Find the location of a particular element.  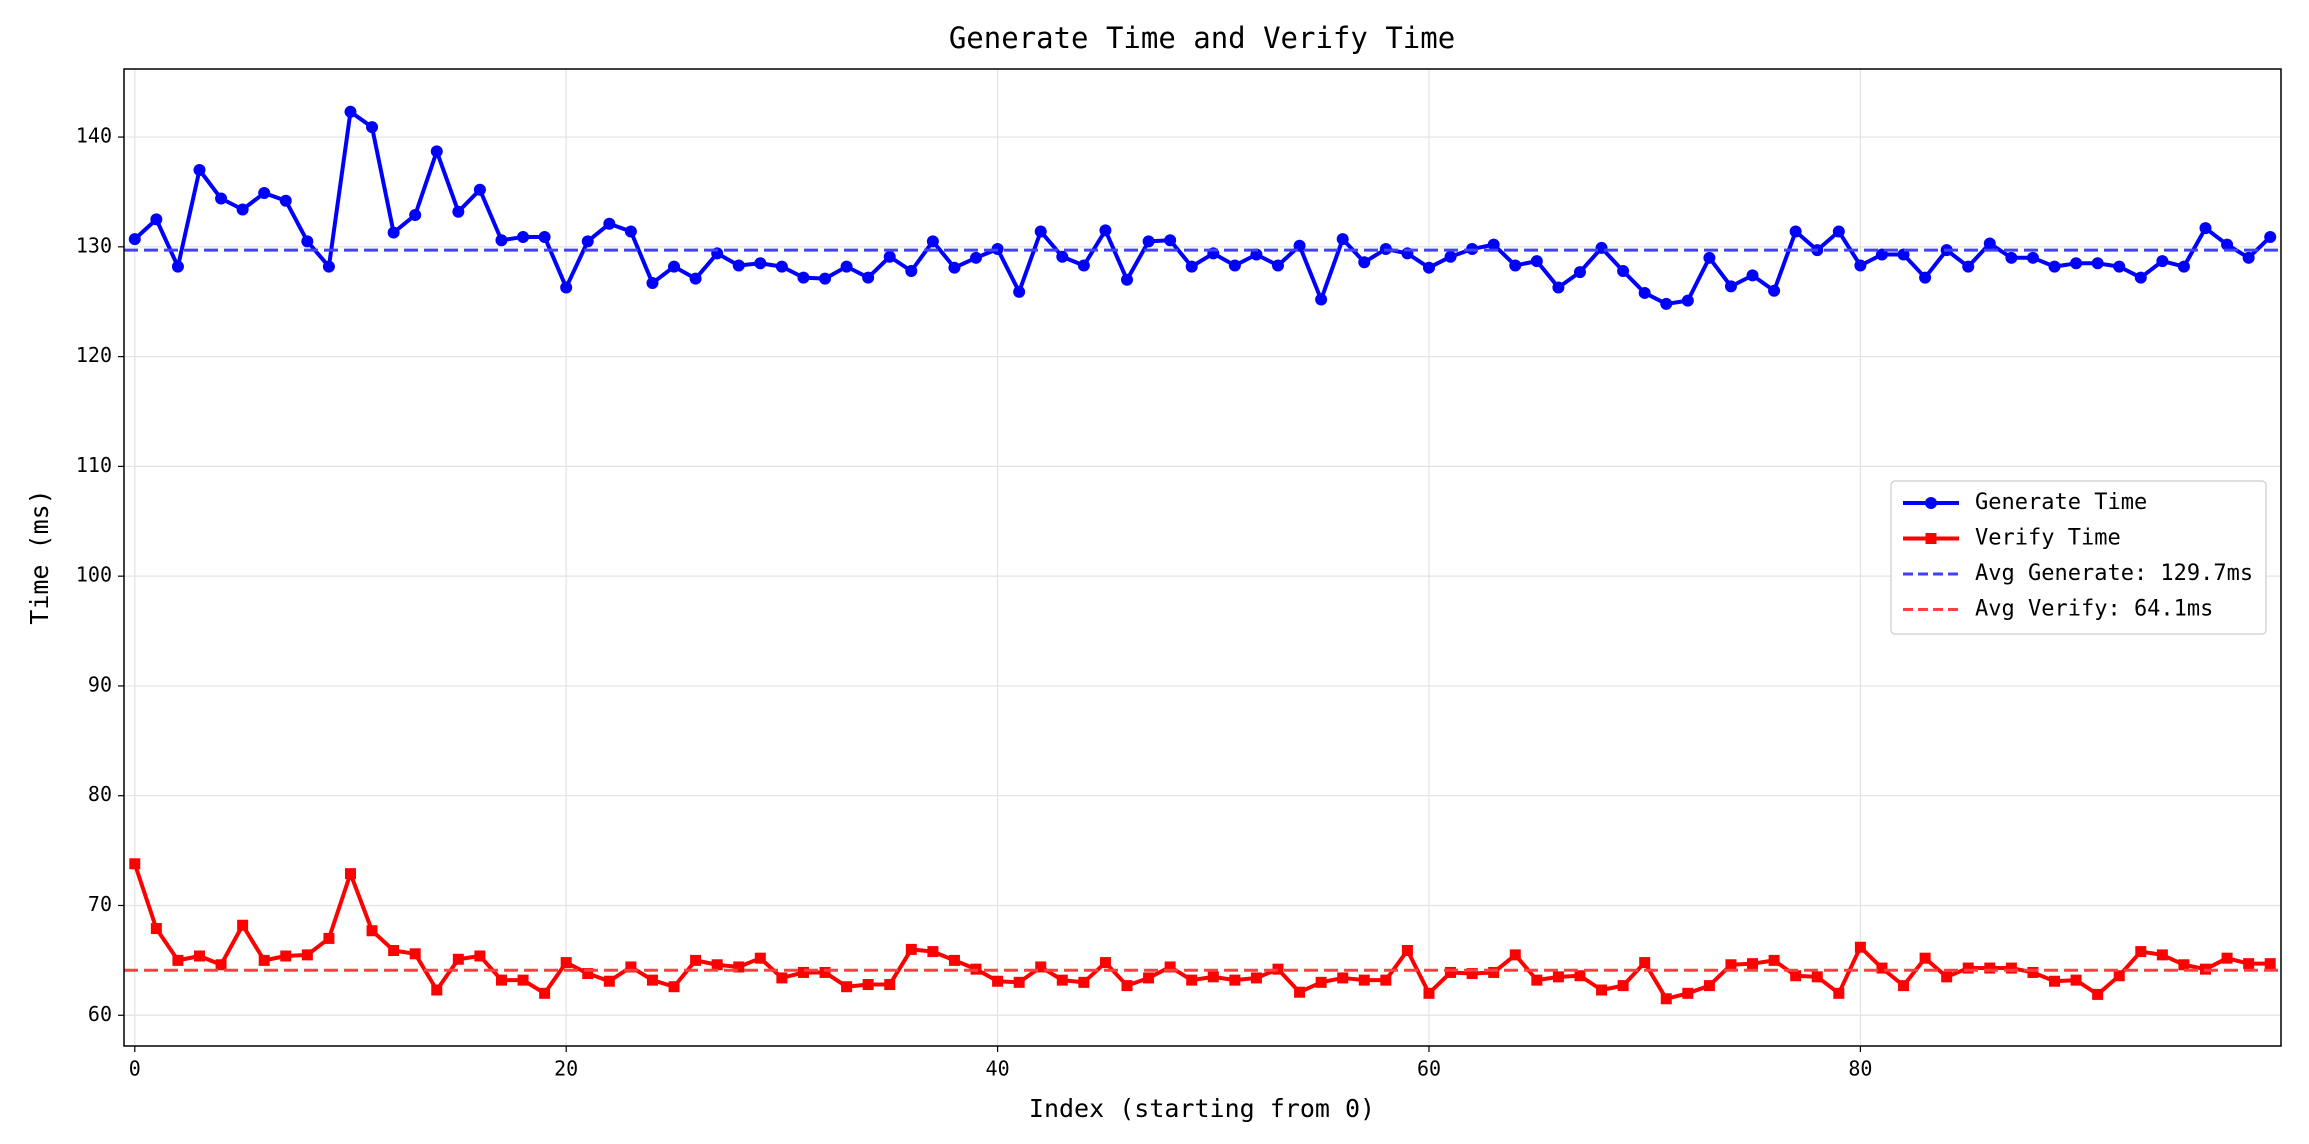

y-tick-label: 110 is located at coordinates (94, 465).